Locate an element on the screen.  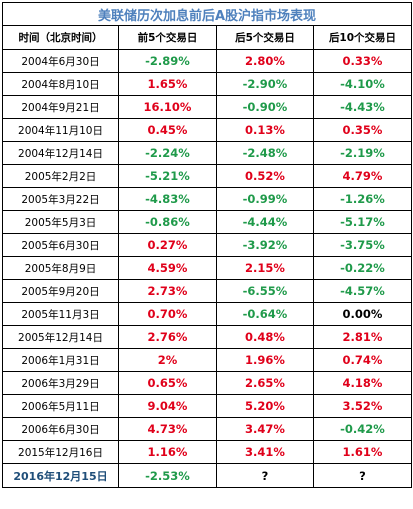
after5-cell: -4.44% is located at coordinates (265, 222).